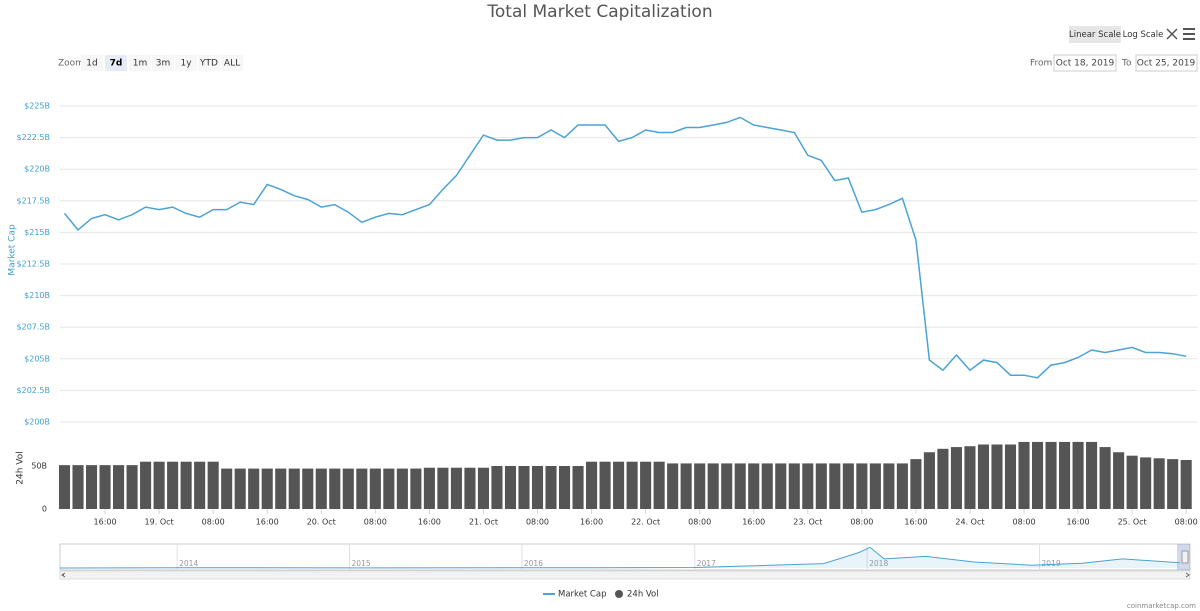 This screenshot has width=1200, height=611. I want to click on y-tick-label: $222.5B, so click(33, 137).